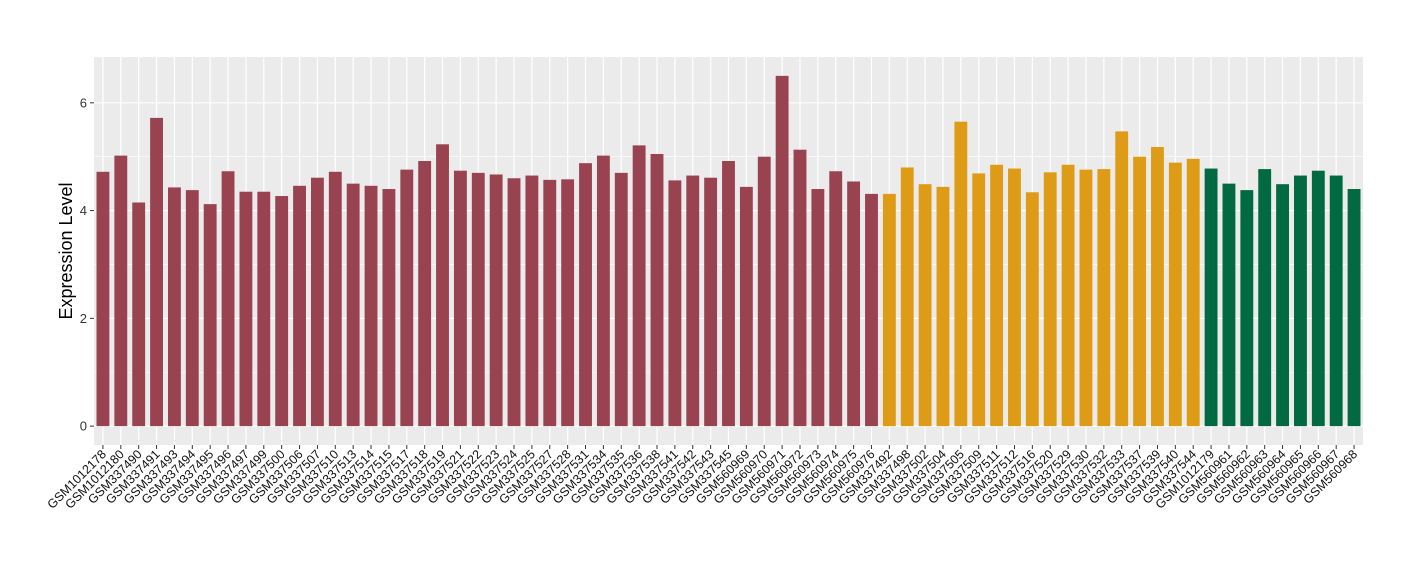  Describe the element at coordinates (83, 210) in the screenshot. I see `y-tick-label: 4` at that location.